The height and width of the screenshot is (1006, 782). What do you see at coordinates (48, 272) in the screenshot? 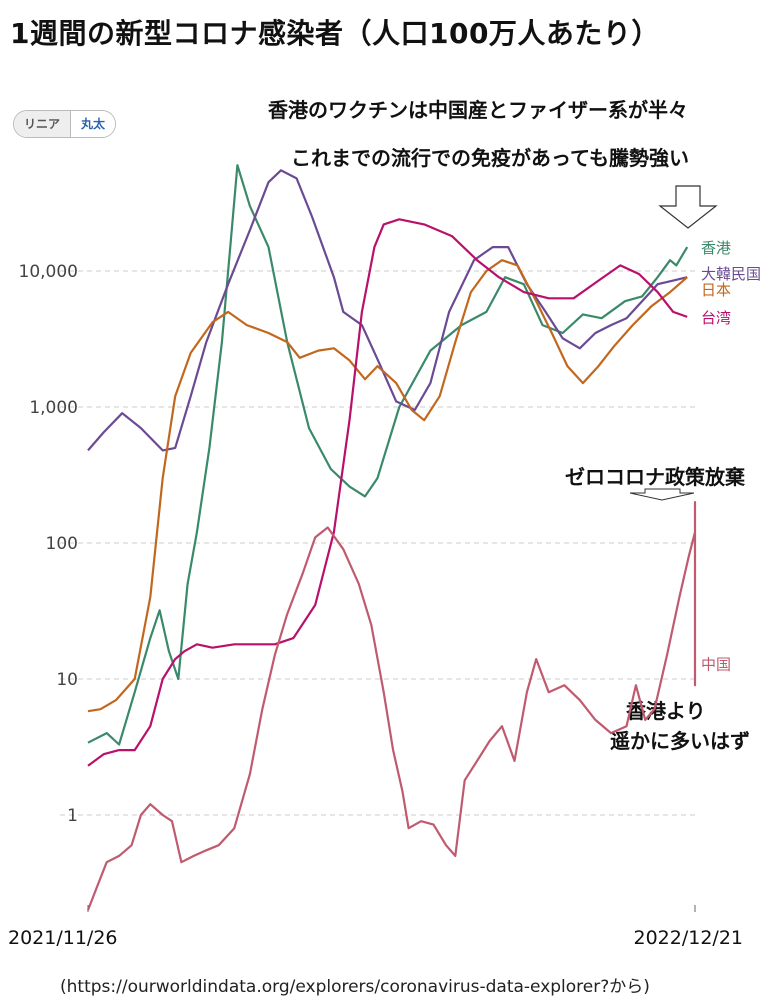
I see `y-tick-label: 10,000` at bounding box center [48, 272].